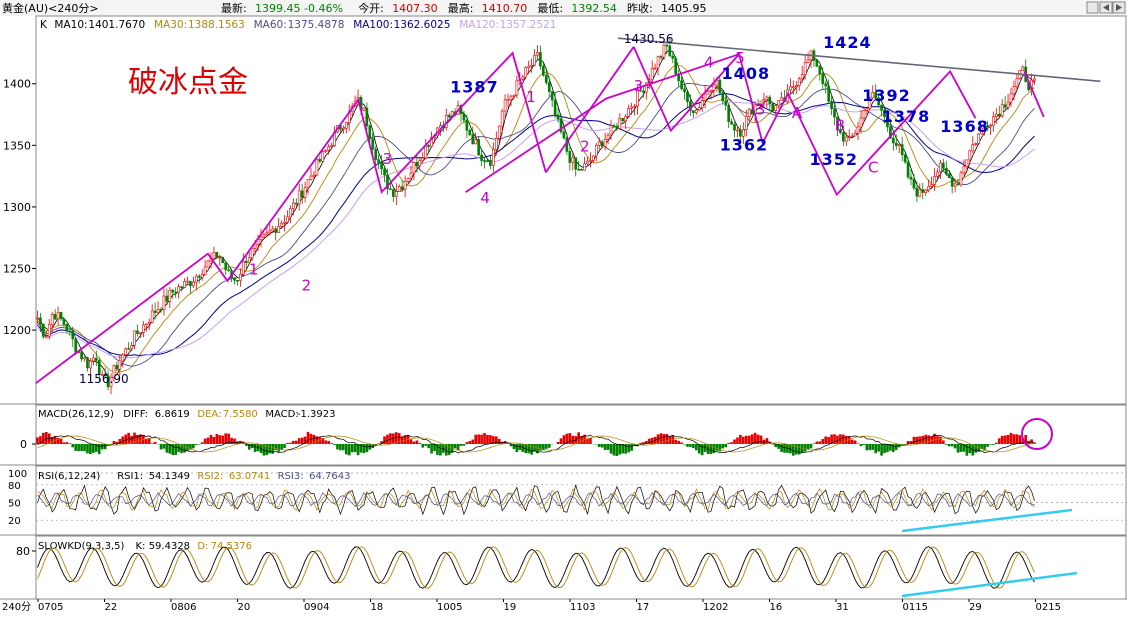 This screenshot has width=1127, height=619. Describe the element at coordinates (76, 414) in the screenshot. I see `indicator-label: MACD(26,12,9)` at that location.